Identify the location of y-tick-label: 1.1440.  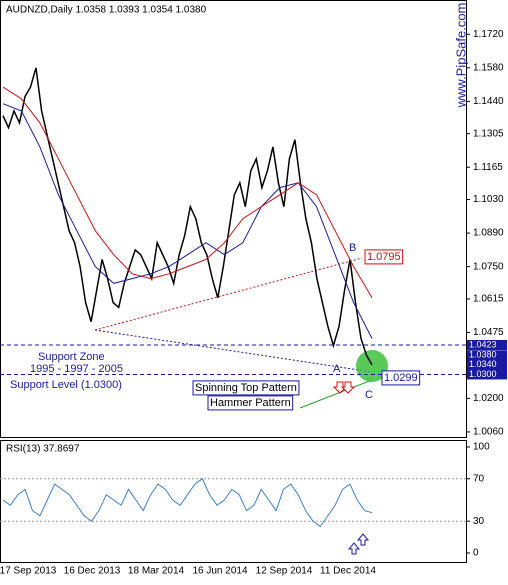
(488, 101).